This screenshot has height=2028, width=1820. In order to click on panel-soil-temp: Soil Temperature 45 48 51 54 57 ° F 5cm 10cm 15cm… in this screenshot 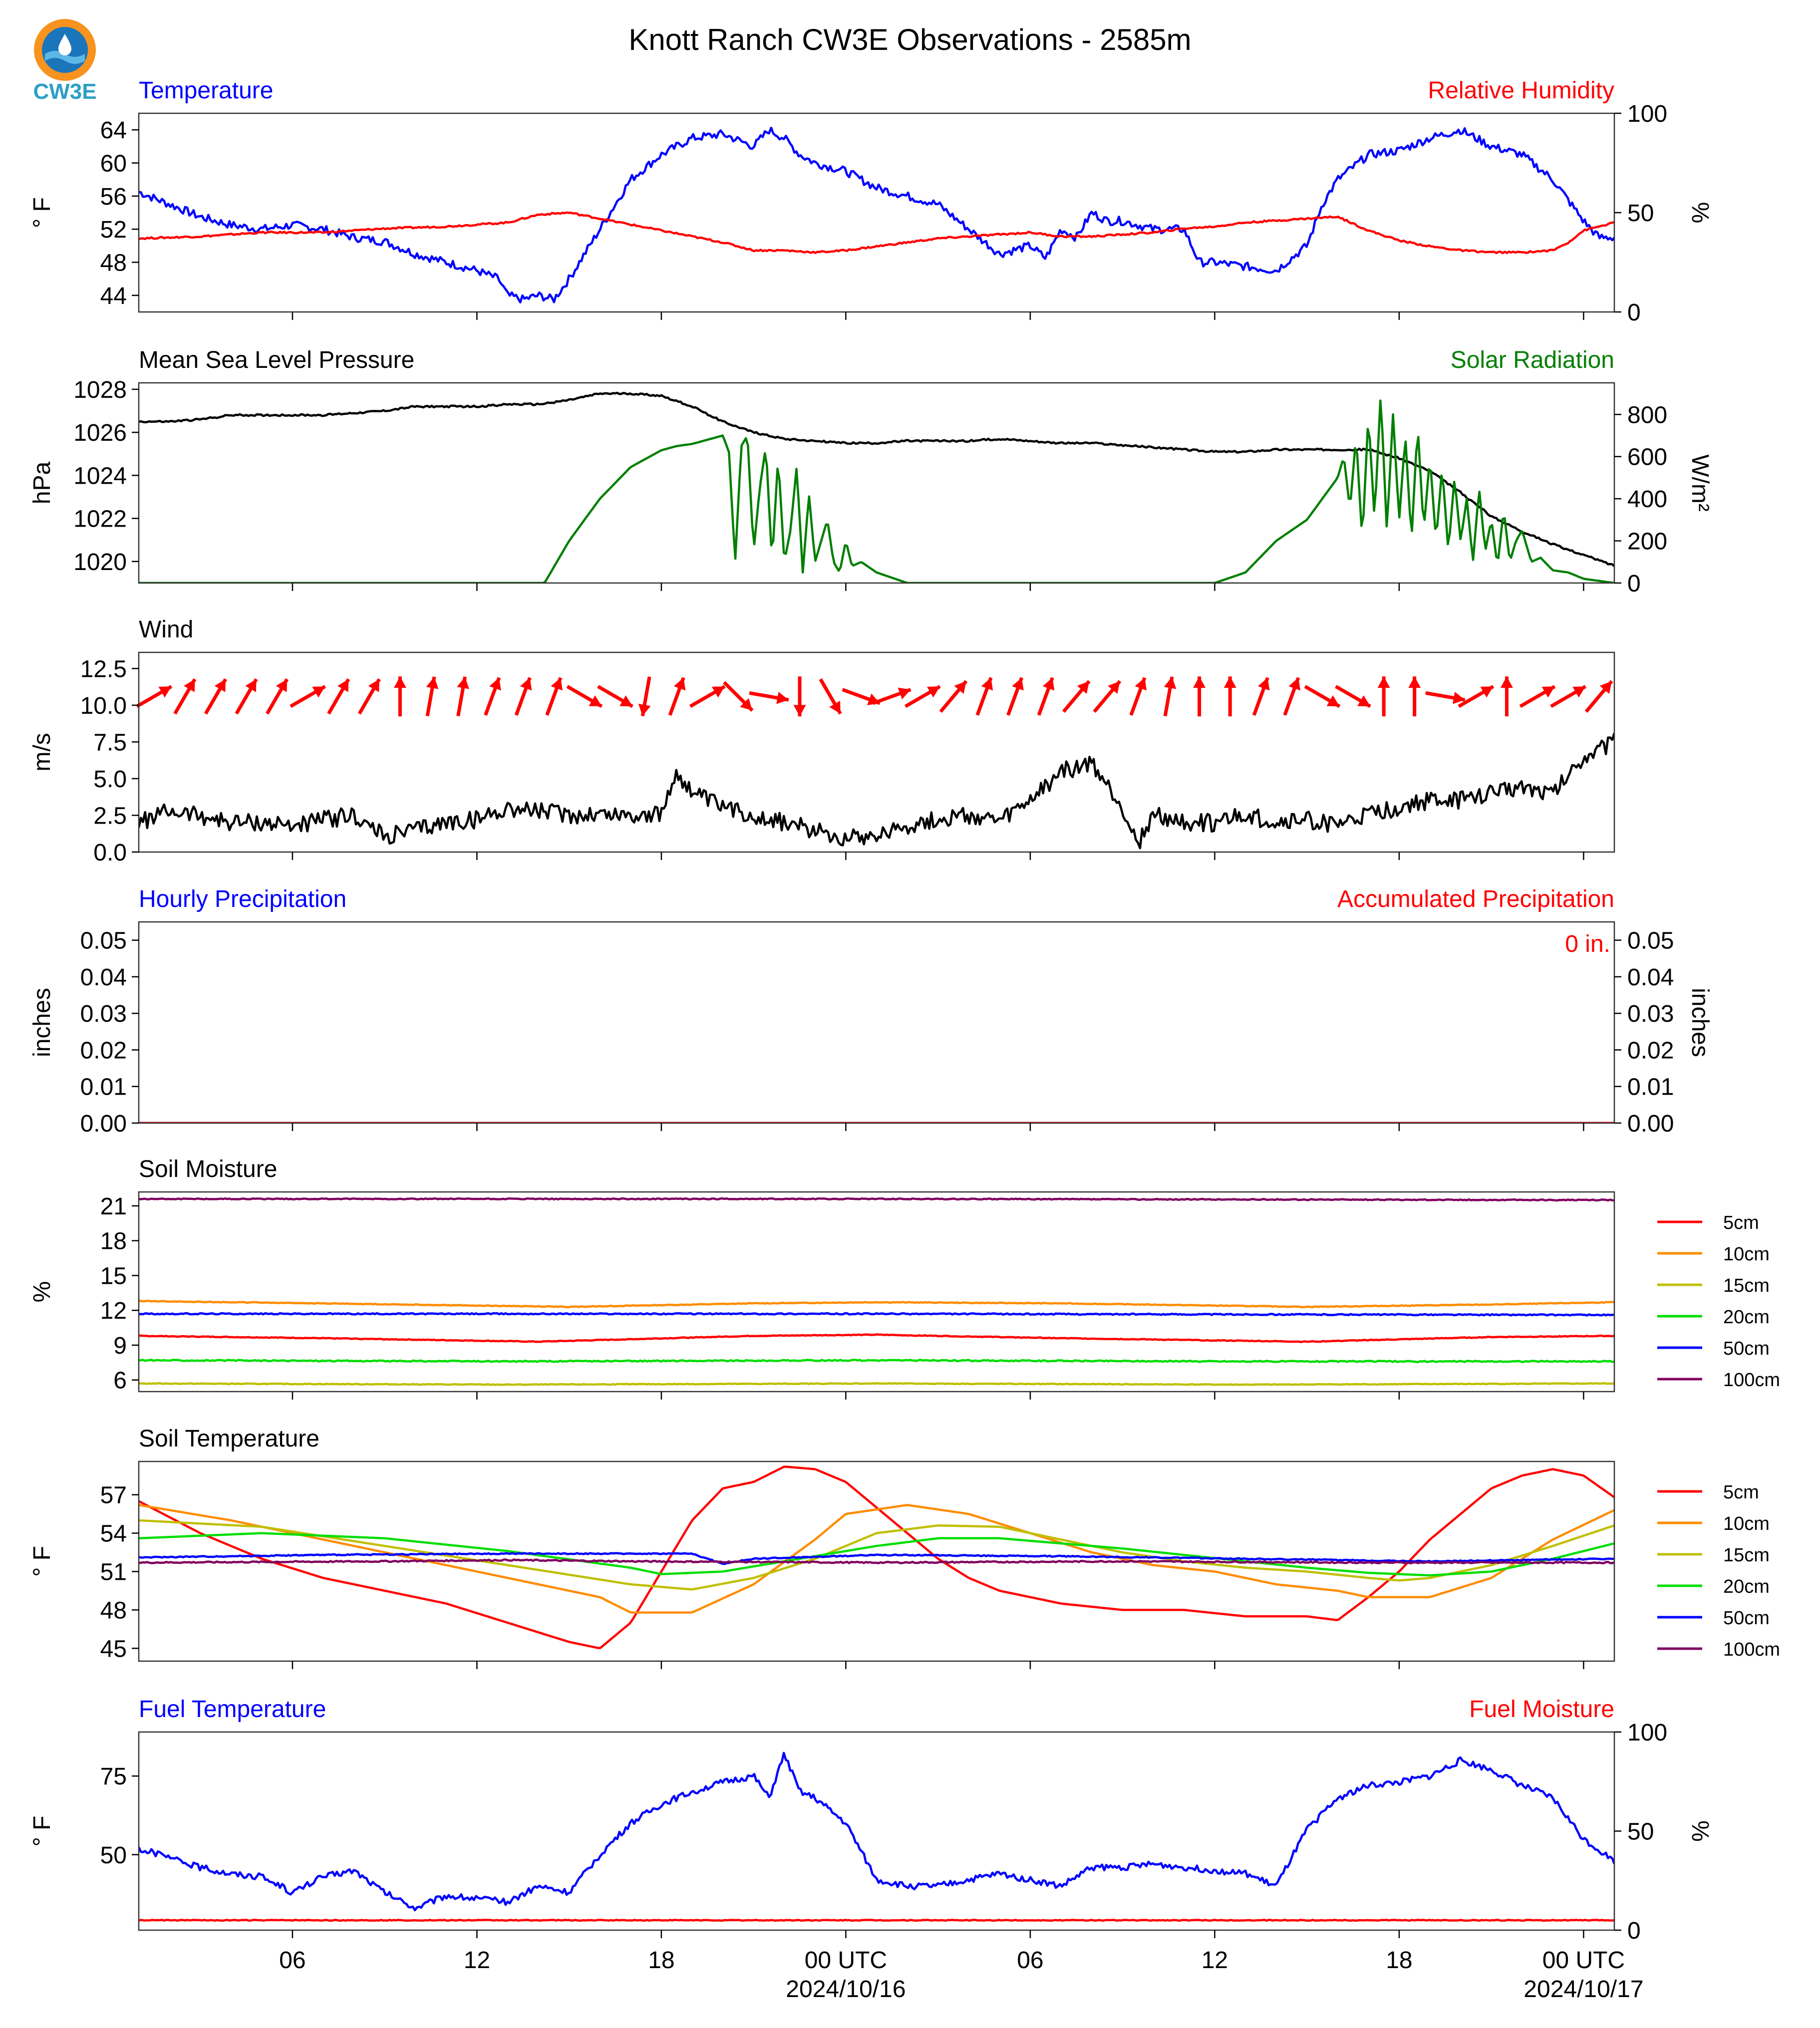, I will do `click(904, 1547)`.